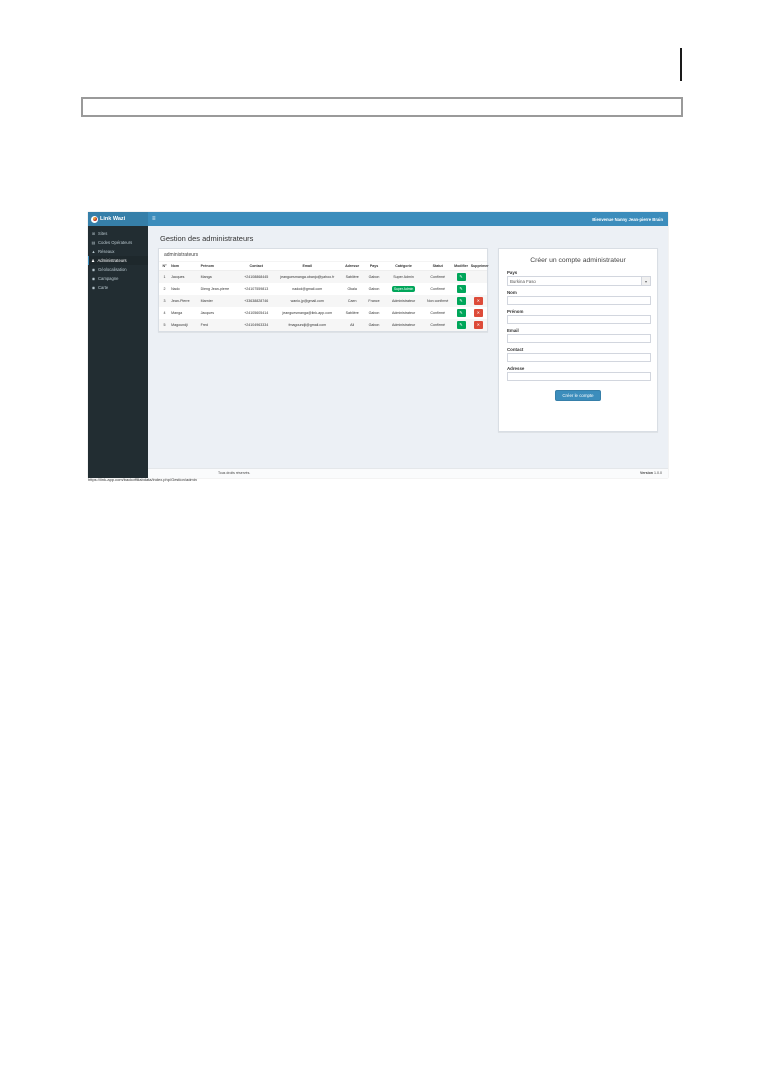 The height and width of the screenshot is (1075, 761). I want to click on prenom-field, so click(579, 319).